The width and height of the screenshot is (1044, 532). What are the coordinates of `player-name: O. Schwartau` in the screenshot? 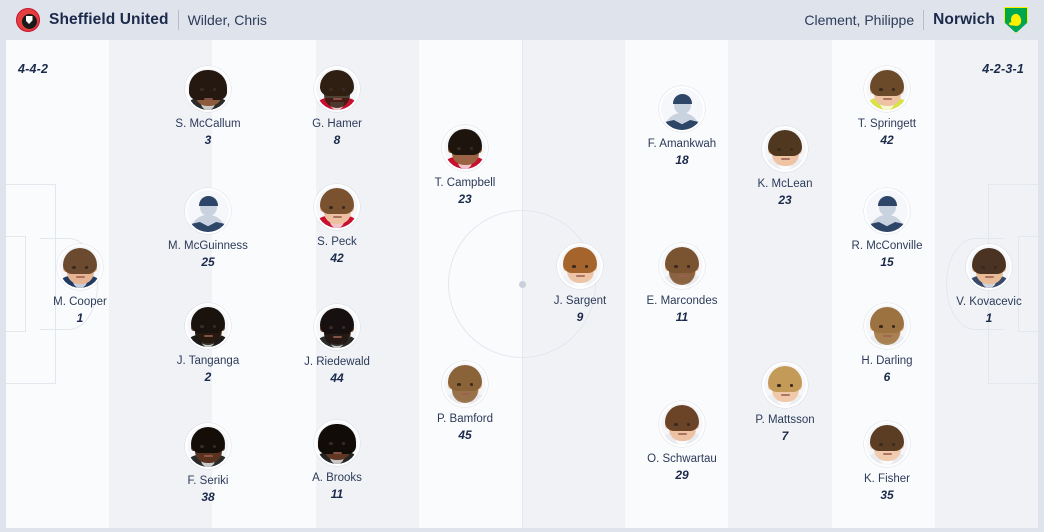 It's located at (682, 459).